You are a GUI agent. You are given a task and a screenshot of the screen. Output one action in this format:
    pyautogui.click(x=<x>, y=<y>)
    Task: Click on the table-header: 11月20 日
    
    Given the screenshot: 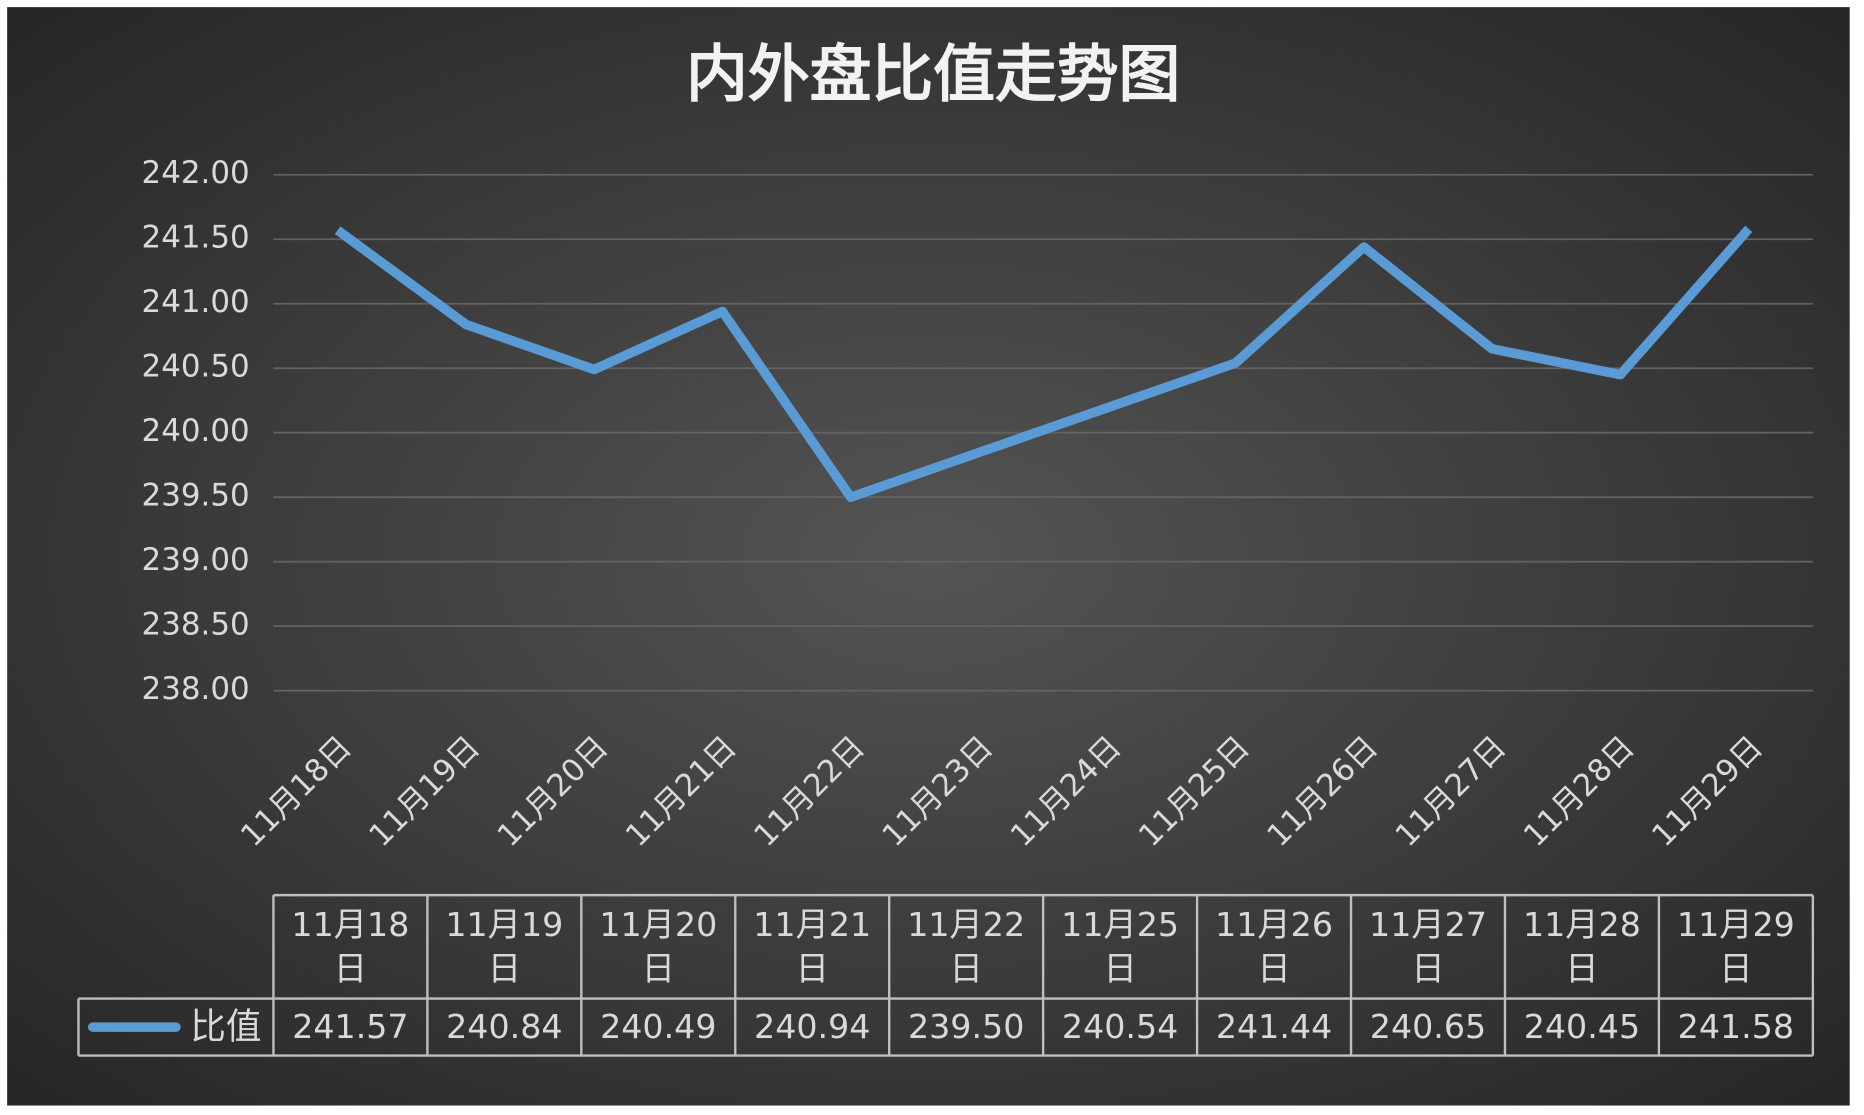 What is the action you would take?
    pyautogui.click(x=658, y=946)
    